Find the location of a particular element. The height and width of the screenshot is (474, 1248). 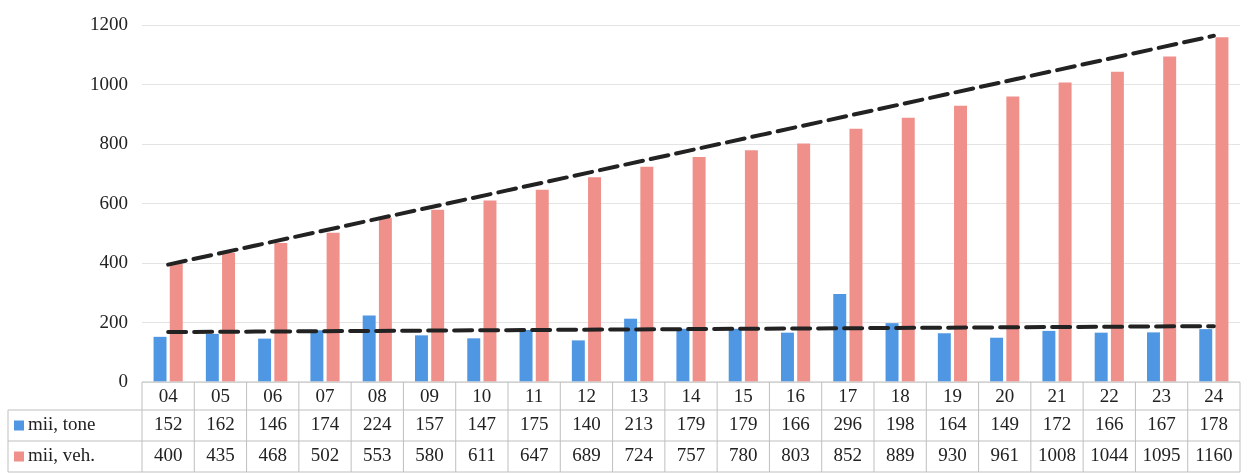

data-label: 164 is located at coordinates (953, 424).